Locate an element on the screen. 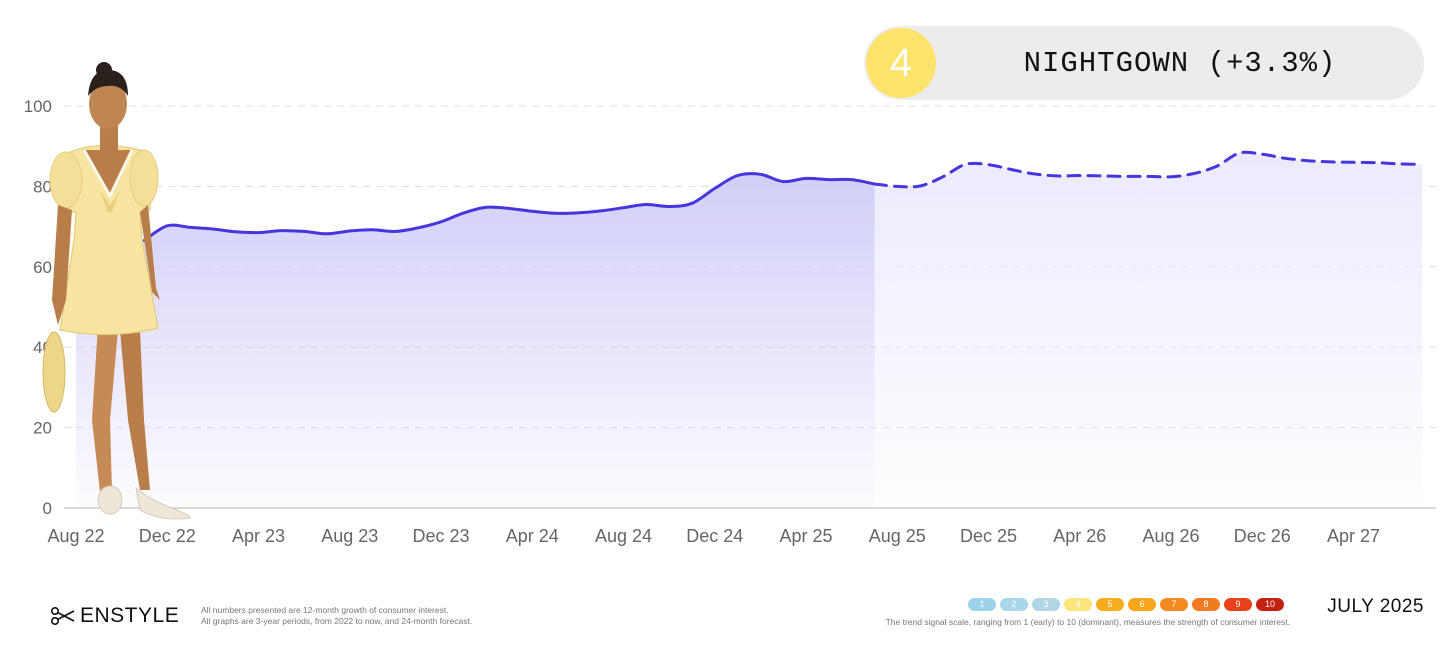 The width and height of the screenshot is (1456, 661). x-tick-label: Apr 24 is located at coordinates (532, 536).